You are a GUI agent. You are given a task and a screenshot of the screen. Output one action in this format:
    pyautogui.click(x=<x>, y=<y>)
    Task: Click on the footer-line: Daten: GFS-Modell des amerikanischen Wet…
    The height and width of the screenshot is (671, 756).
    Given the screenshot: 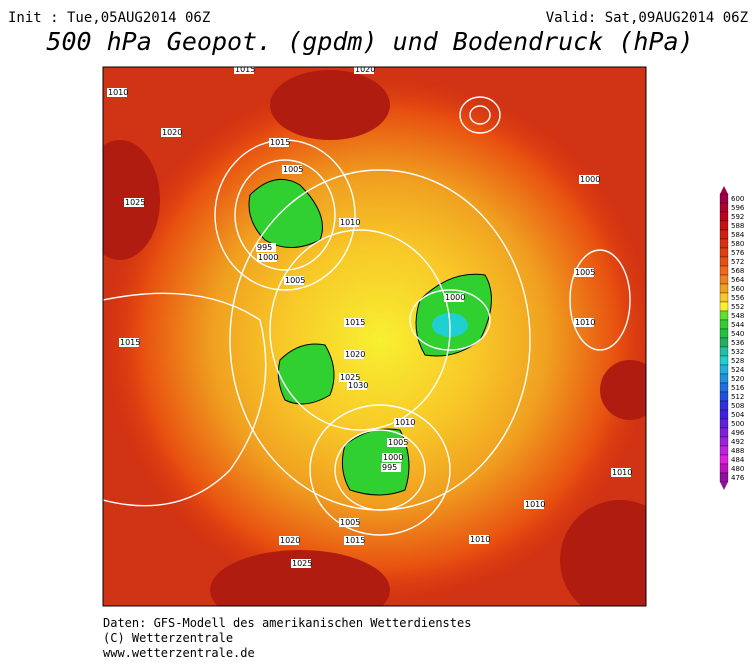 What is the action you would take?
    pyautogui.click(x=287, y=623)
    